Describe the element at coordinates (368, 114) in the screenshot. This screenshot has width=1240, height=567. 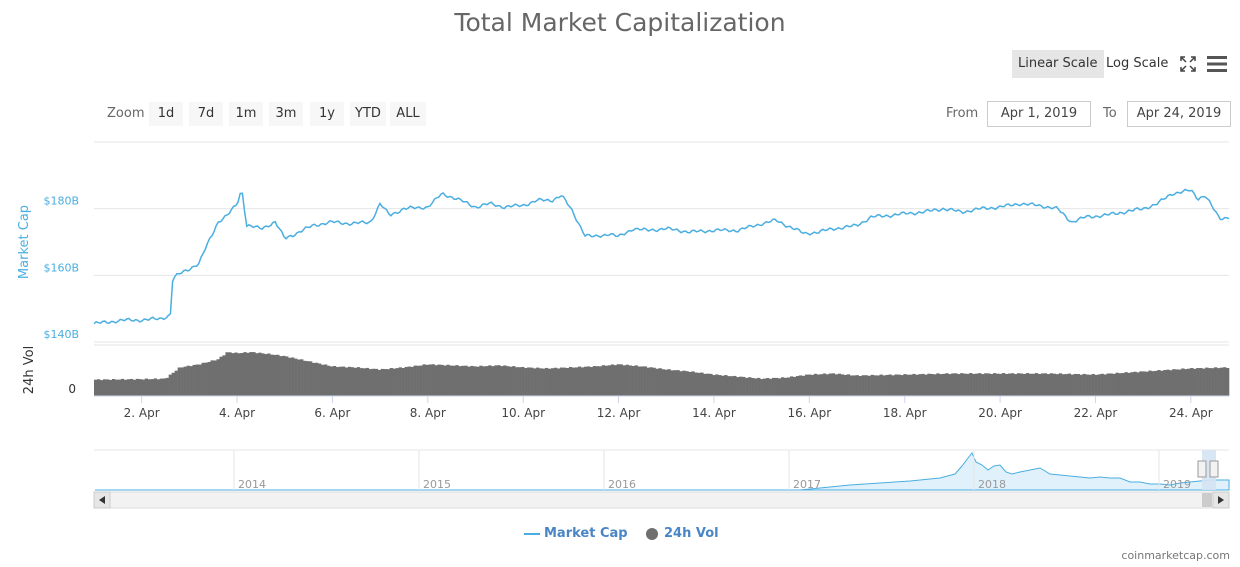
I see `zoom-ytd-button: YTD` at that location.